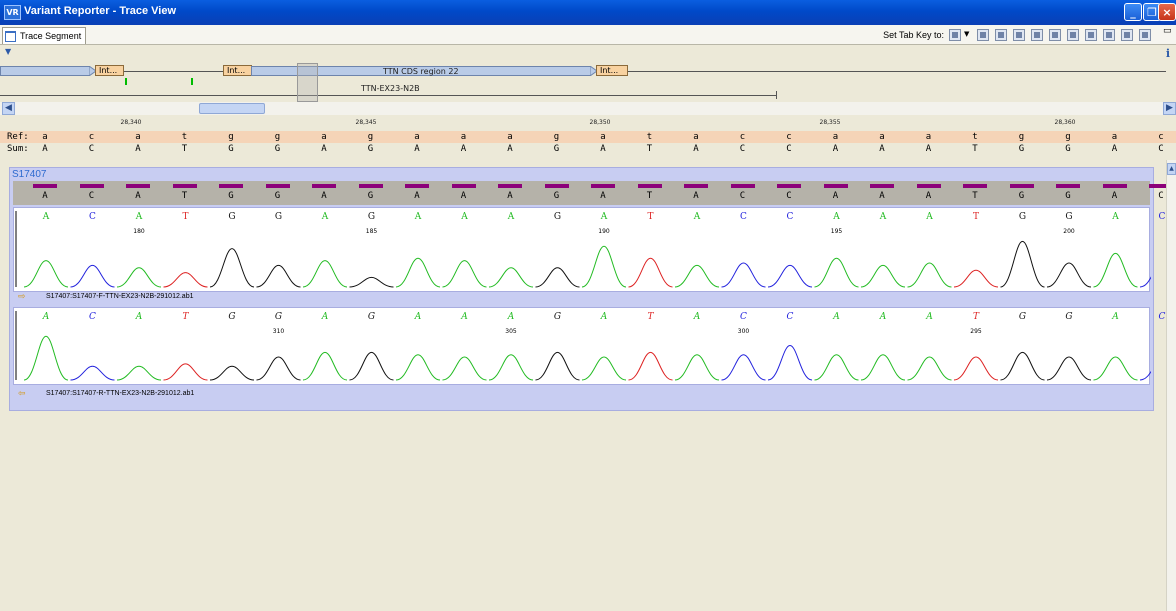 The height and width of the screenshot is (611, 1176). I want to click on cds-region-bar, so click(421, 71).